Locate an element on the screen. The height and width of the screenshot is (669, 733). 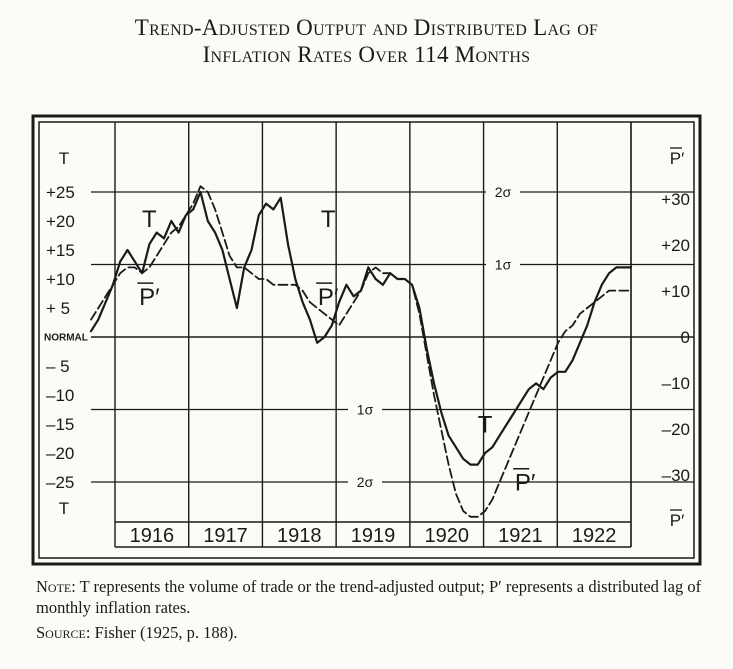
right-tick-label: –20 is located at coordinates (676, 429).